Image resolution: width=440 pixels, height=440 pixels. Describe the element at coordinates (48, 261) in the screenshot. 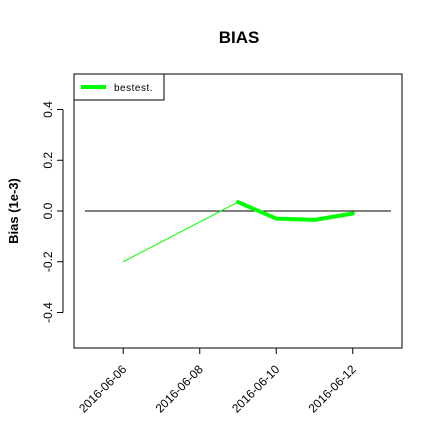

I see `y-tick-label: -0.2` at that location.